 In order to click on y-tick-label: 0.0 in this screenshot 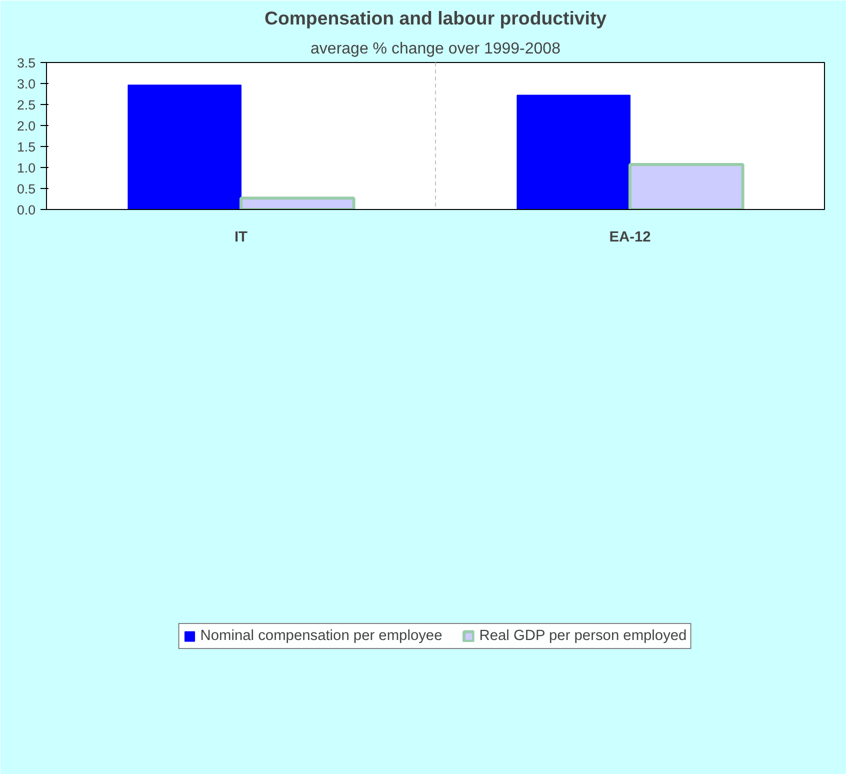, I will do `click(26, 210)`.